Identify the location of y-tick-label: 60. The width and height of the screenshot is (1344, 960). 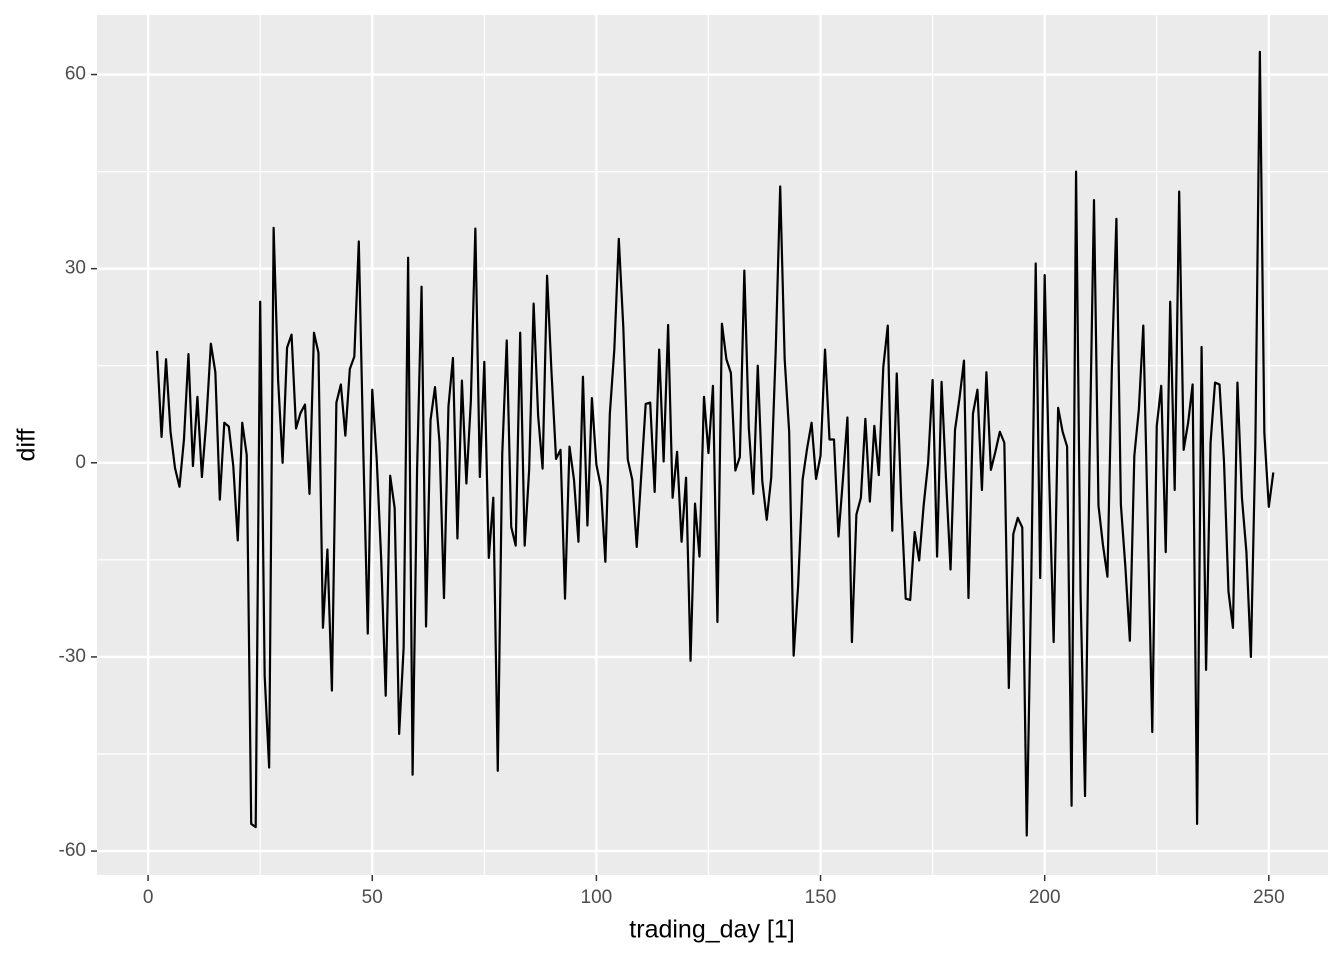
(75, 74).